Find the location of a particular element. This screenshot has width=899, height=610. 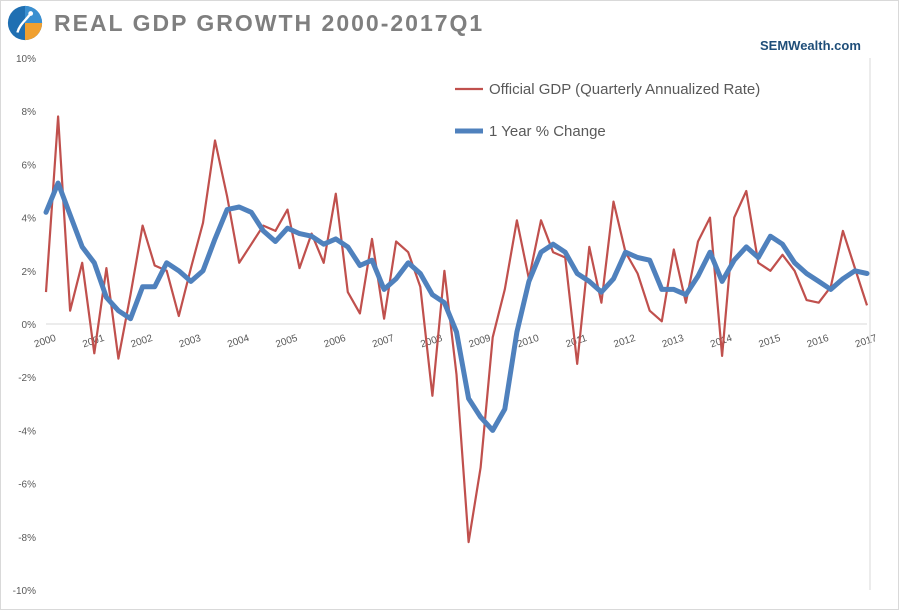

sem-logo-icon is located at coordinates (25, 23).